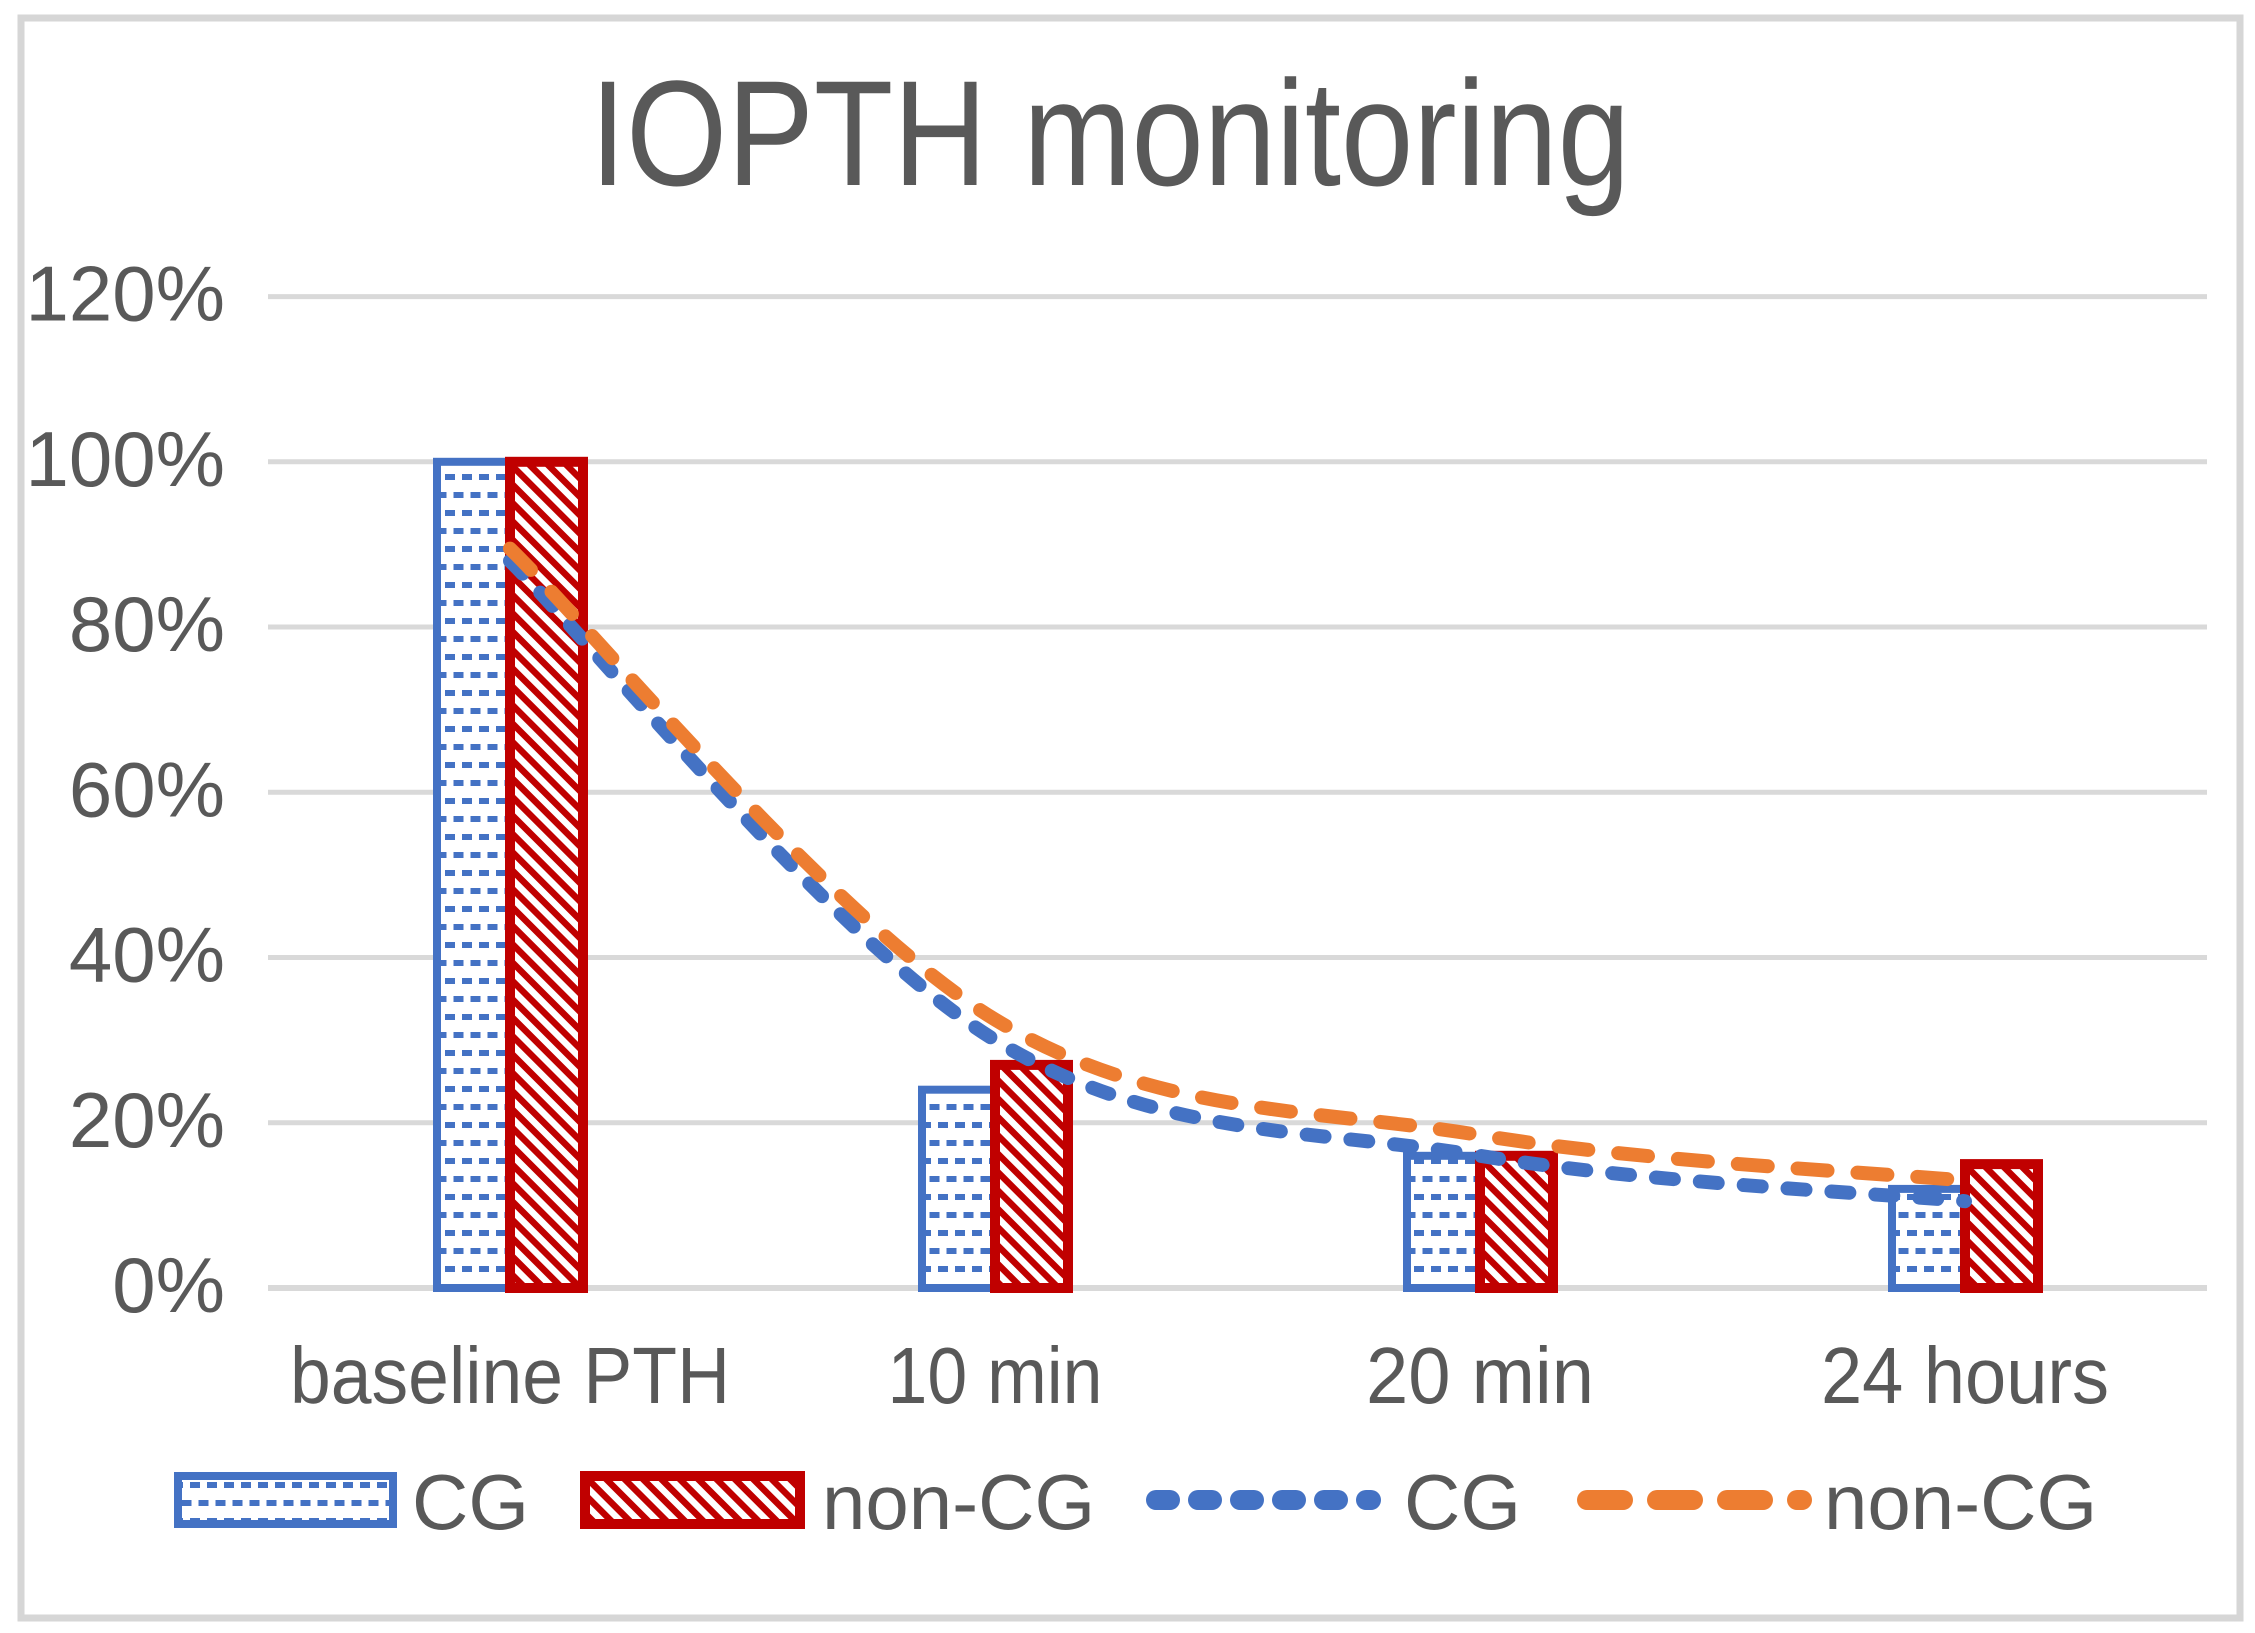  What do you see at coordinates (995, 1375) in the screenshot?
I see `x-axis-label: 10 min` at bounding box center [995, 1375].